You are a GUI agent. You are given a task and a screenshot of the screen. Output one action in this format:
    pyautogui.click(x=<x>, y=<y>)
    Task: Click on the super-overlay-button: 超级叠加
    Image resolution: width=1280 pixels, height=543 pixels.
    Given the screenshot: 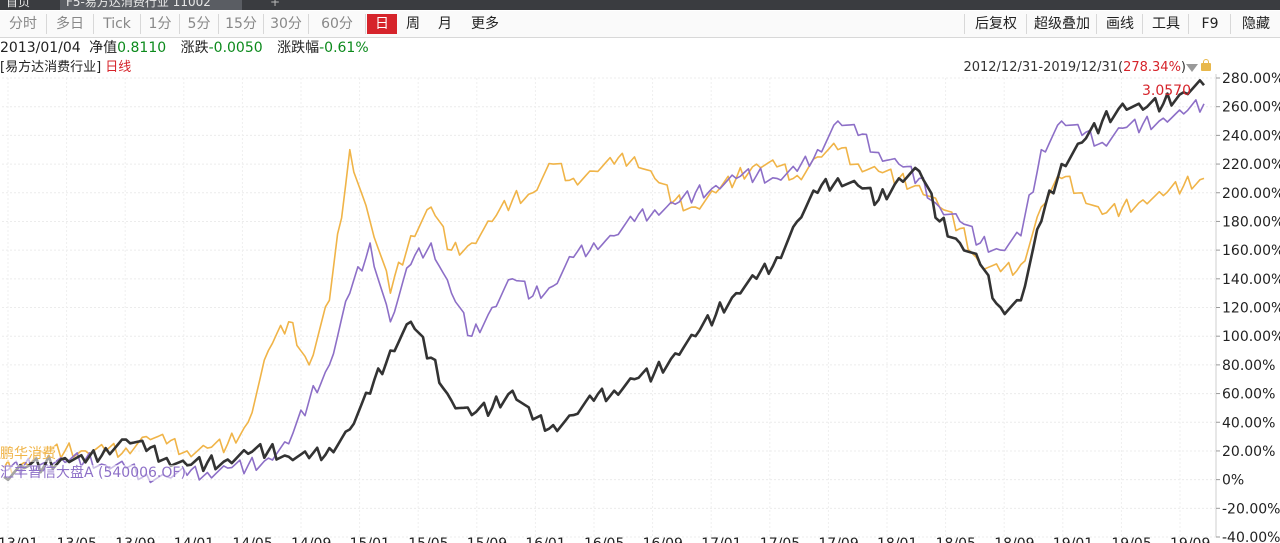 What is the action you would take?
    pyautogui.click(x=1061, y=24)
    